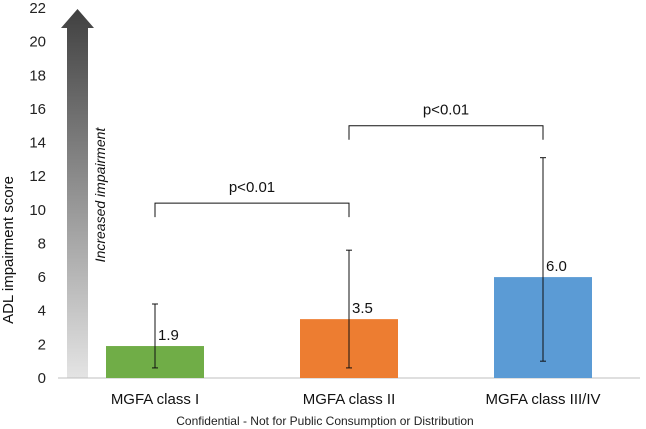 This screenshot has height=429, width=646. I want to click on y-tick-label: 6, so click(42, 277).